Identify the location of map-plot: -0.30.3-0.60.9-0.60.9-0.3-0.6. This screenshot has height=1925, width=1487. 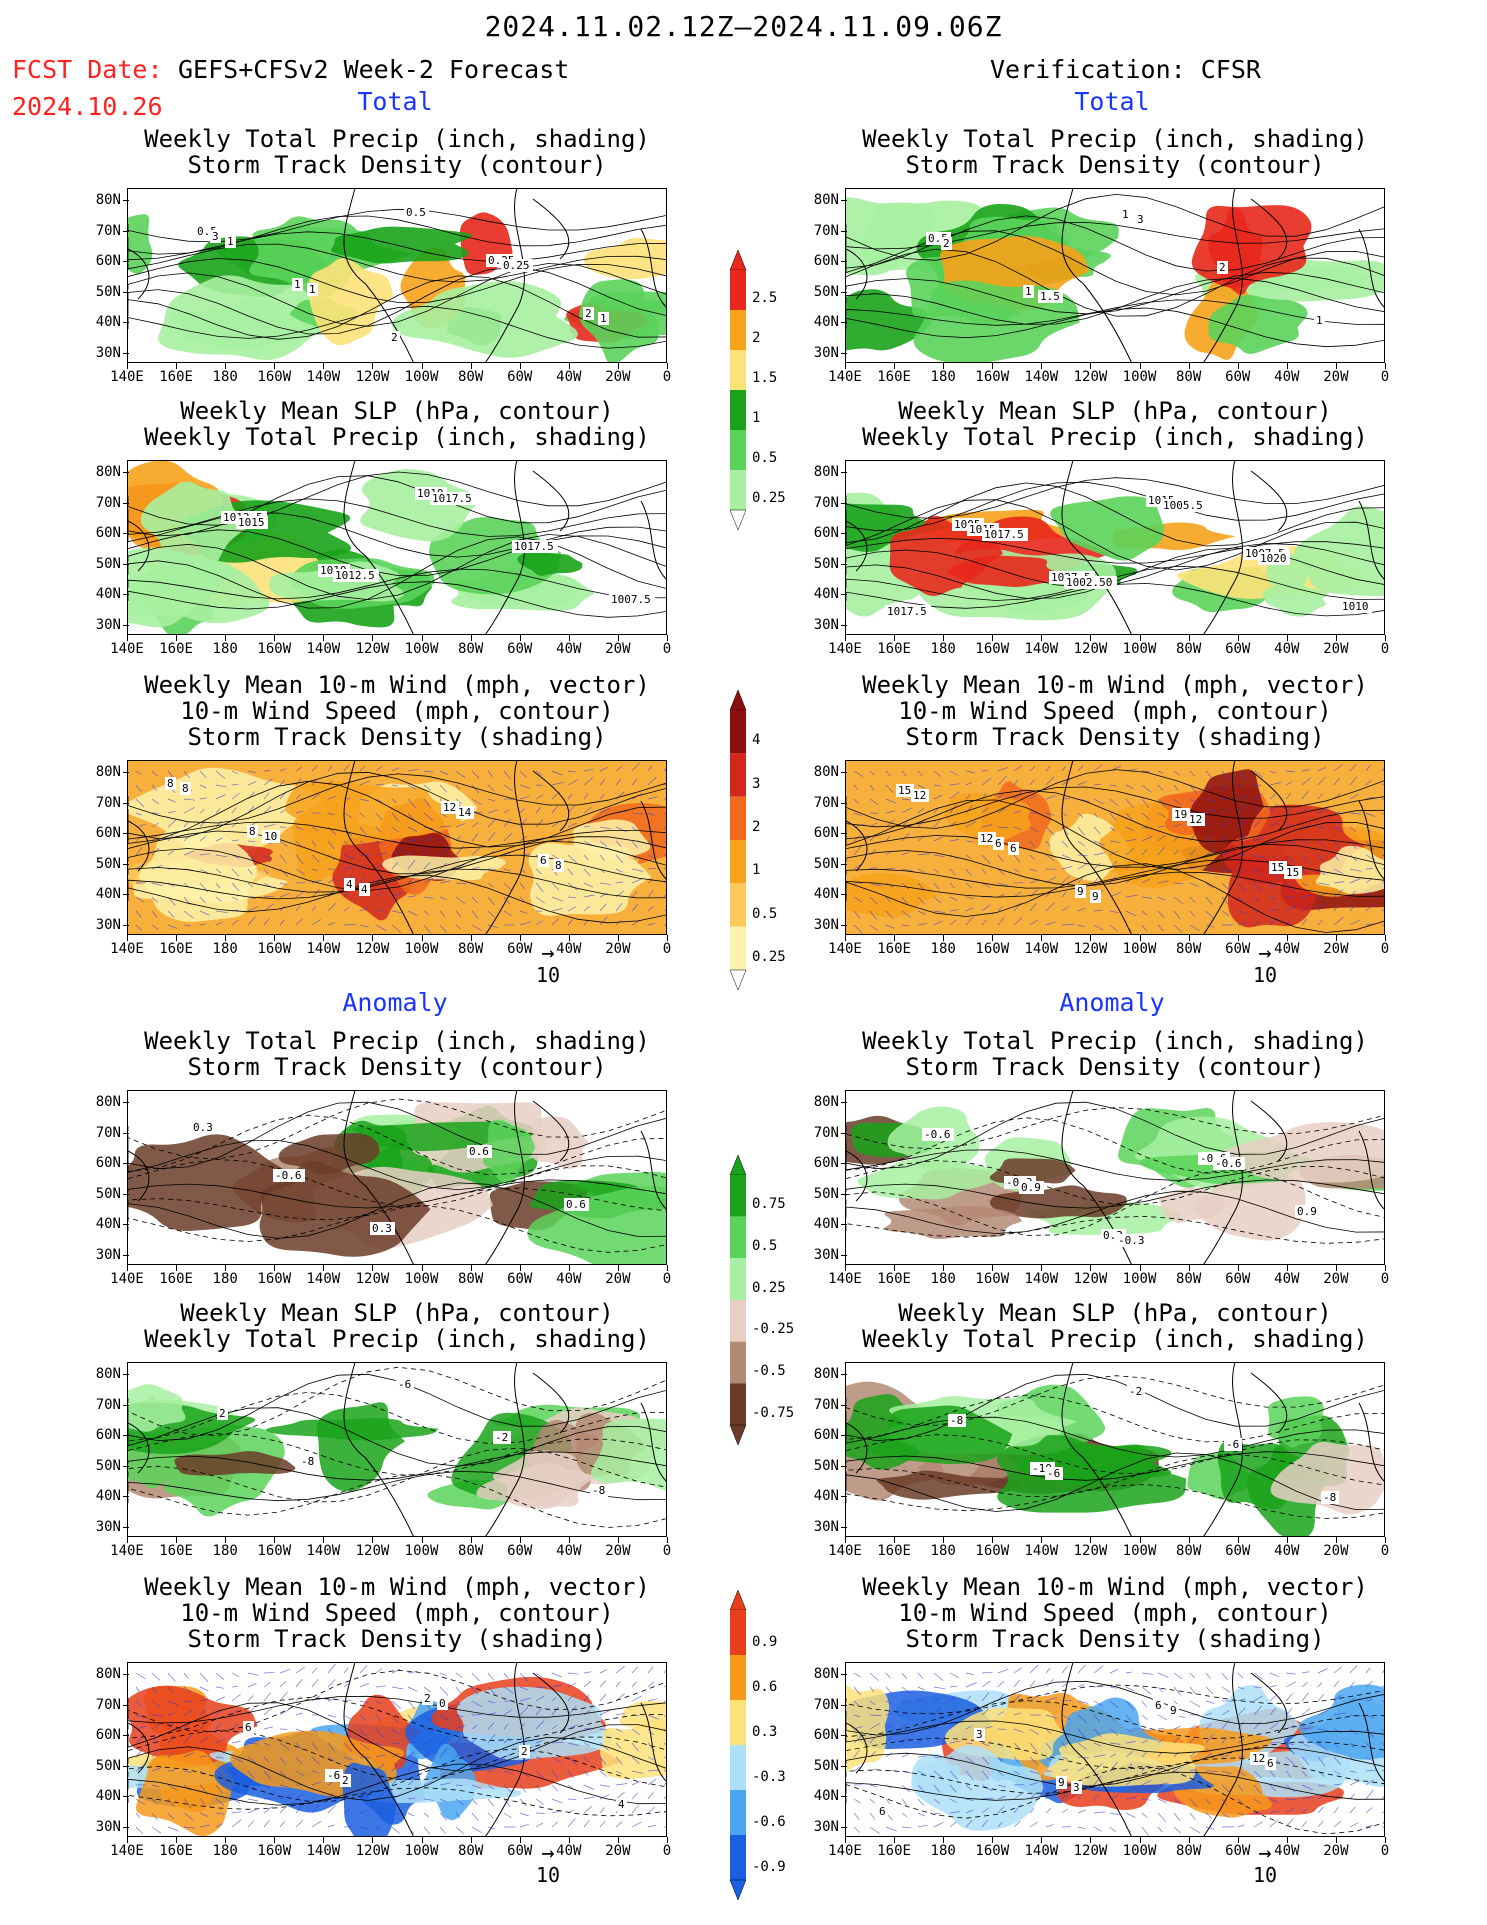
(1115, 1177).